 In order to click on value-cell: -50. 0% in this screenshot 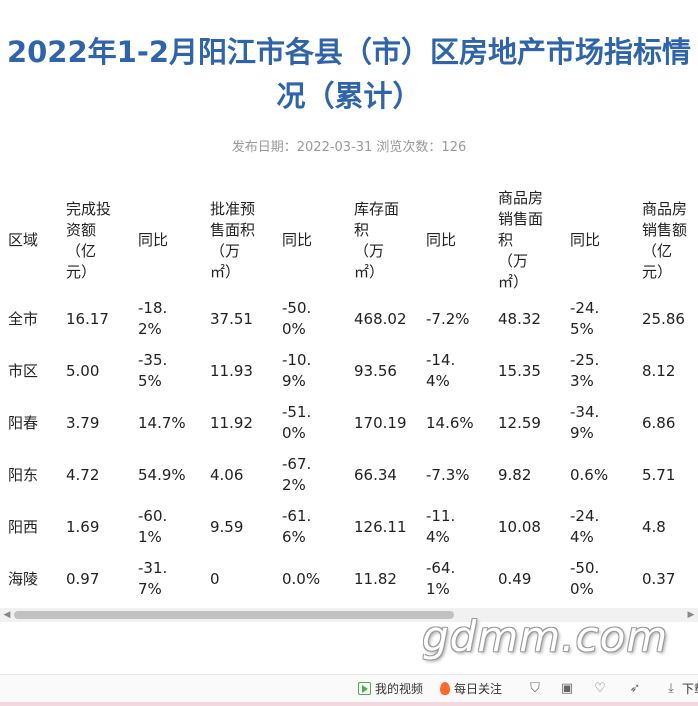, I will do `click(310, 319)`.